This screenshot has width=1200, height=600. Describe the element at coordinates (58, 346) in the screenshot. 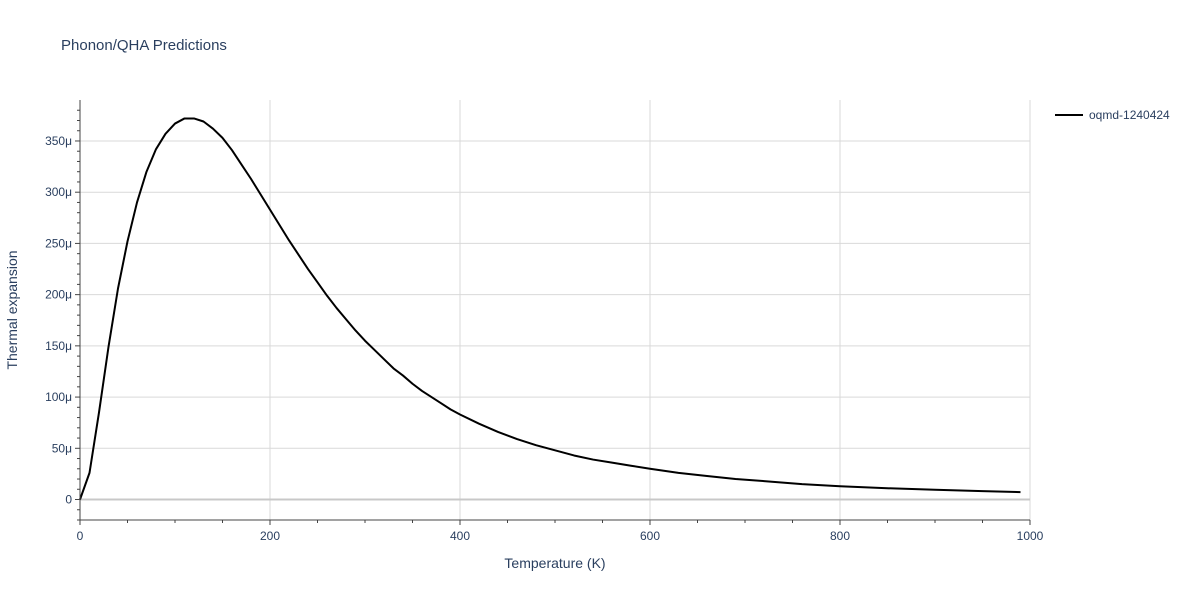

I see `y-tick-label: 150μ` at that location.